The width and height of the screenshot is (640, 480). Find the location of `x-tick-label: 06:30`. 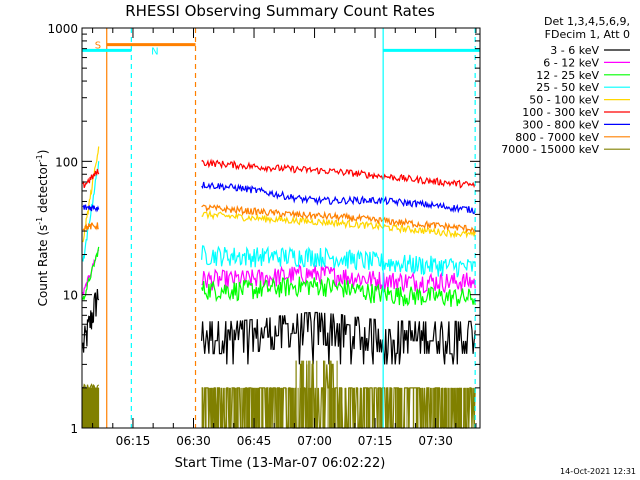

x-tick-label: 06:30 is located at coordinates (193, 441).